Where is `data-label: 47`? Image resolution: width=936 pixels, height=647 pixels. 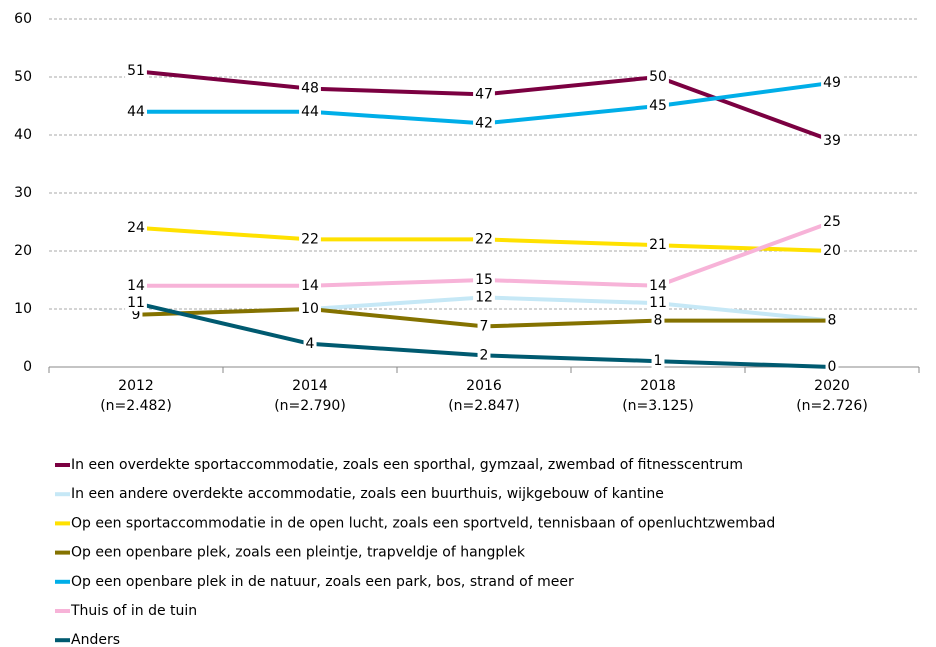
data-label: 47 is located at coordinates (484, 94).